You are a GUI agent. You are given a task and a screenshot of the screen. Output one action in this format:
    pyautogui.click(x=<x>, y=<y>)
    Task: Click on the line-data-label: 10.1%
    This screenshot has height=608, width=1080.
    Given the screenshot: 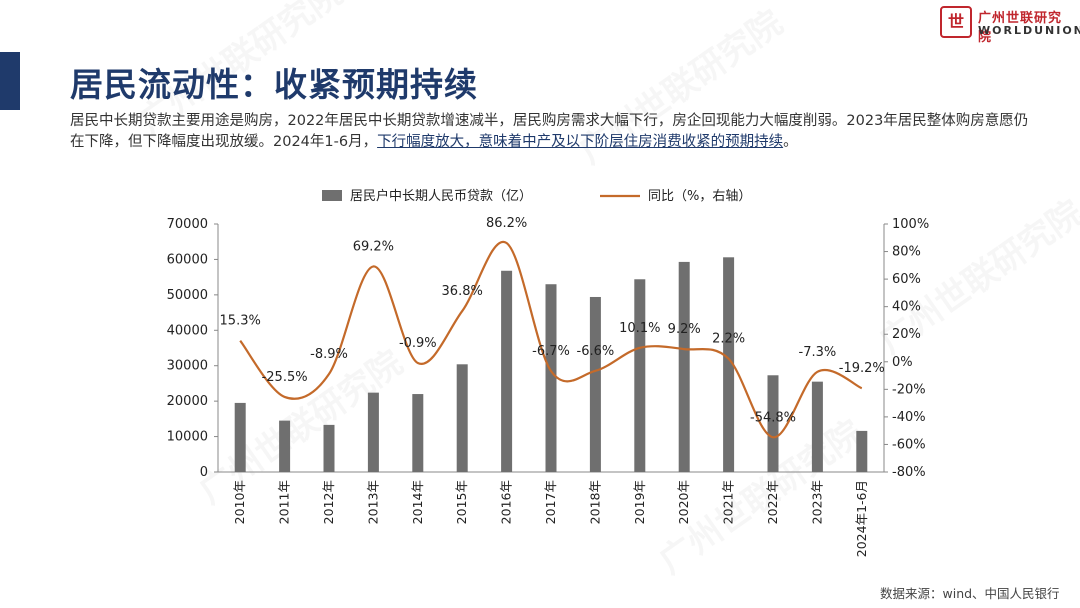 What is the action you would take?
    pyautogui.click(x=639, y=328)
    